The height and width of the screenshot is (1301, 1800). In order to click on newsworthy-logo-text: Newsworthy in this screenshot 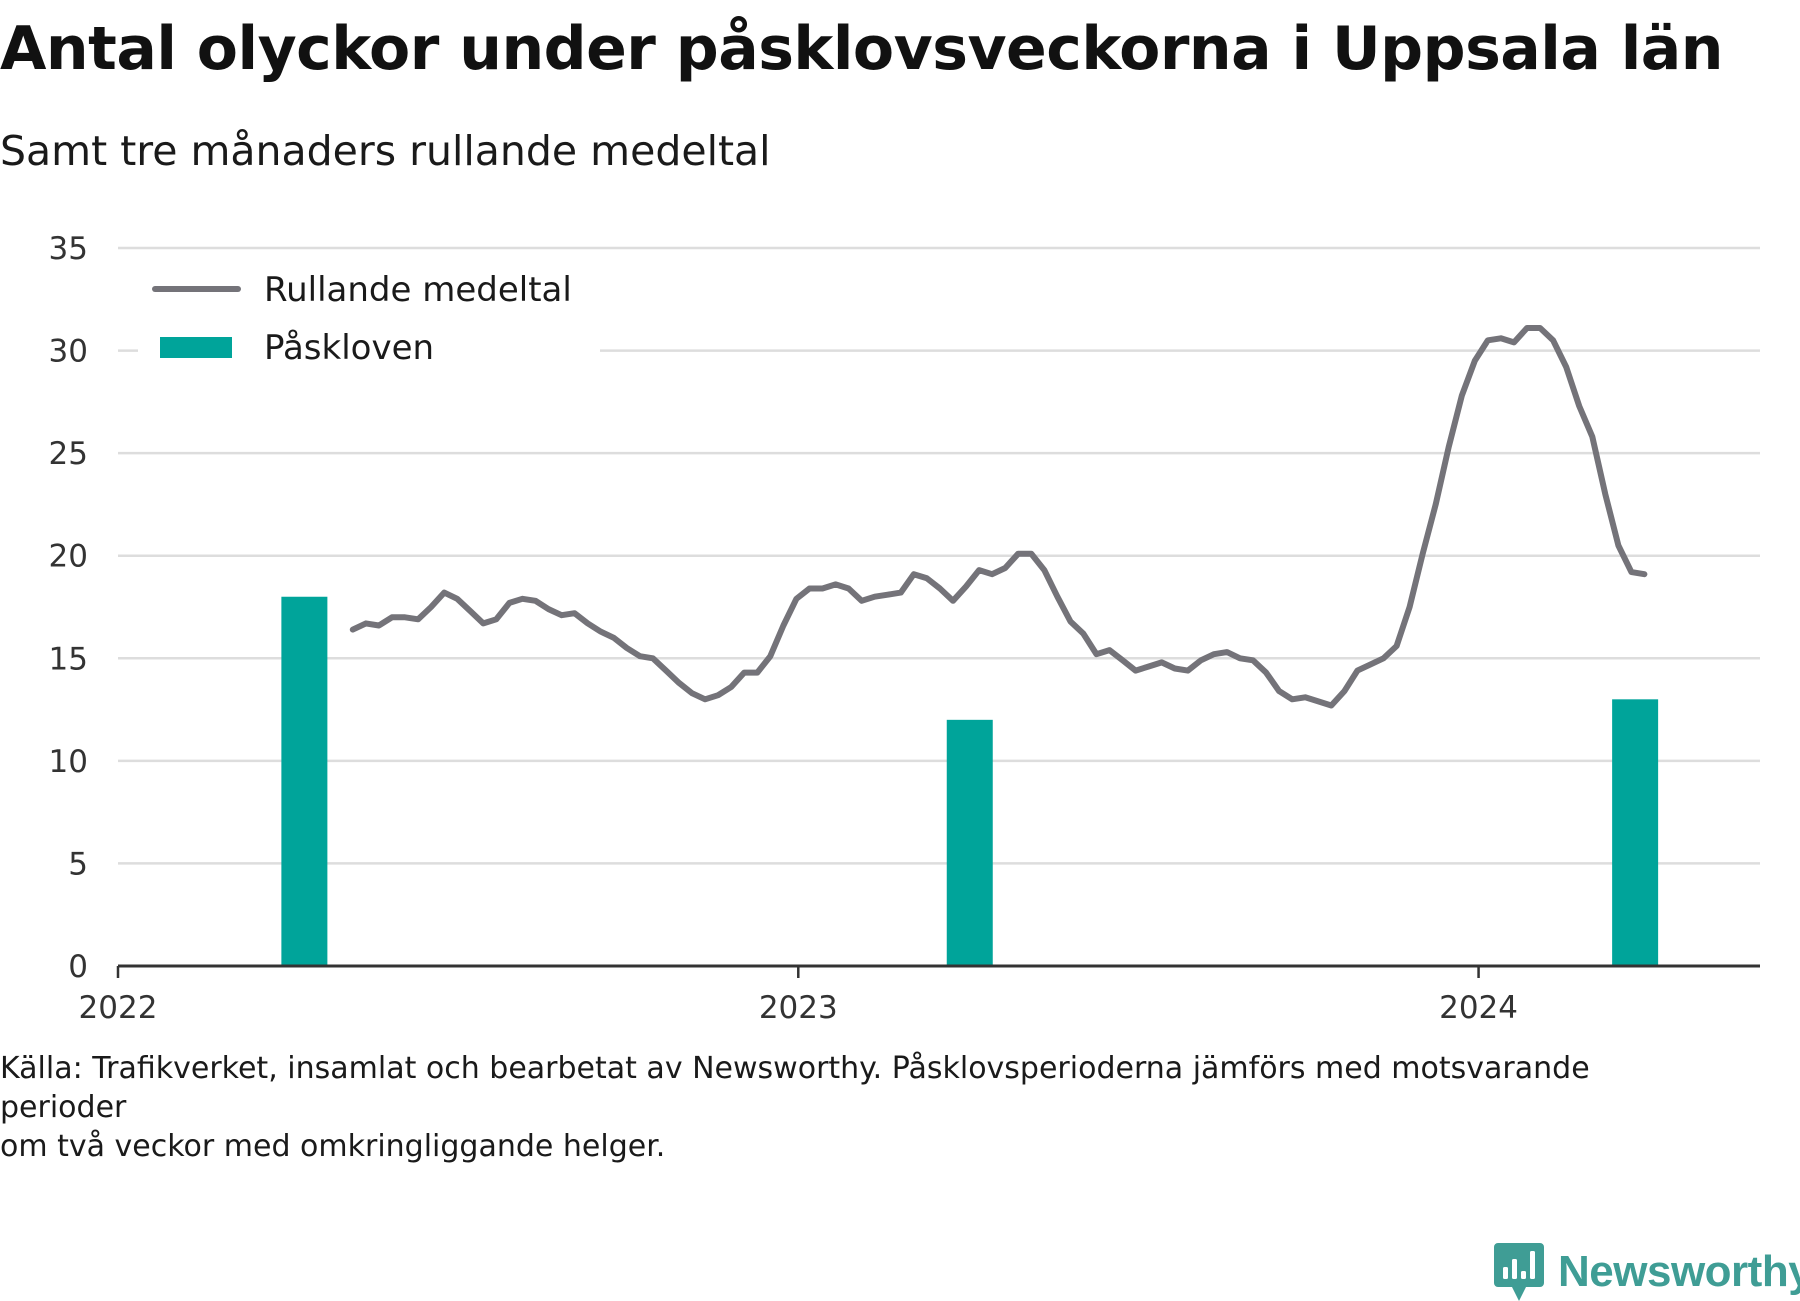, I will do `click(1679, 1271)`.